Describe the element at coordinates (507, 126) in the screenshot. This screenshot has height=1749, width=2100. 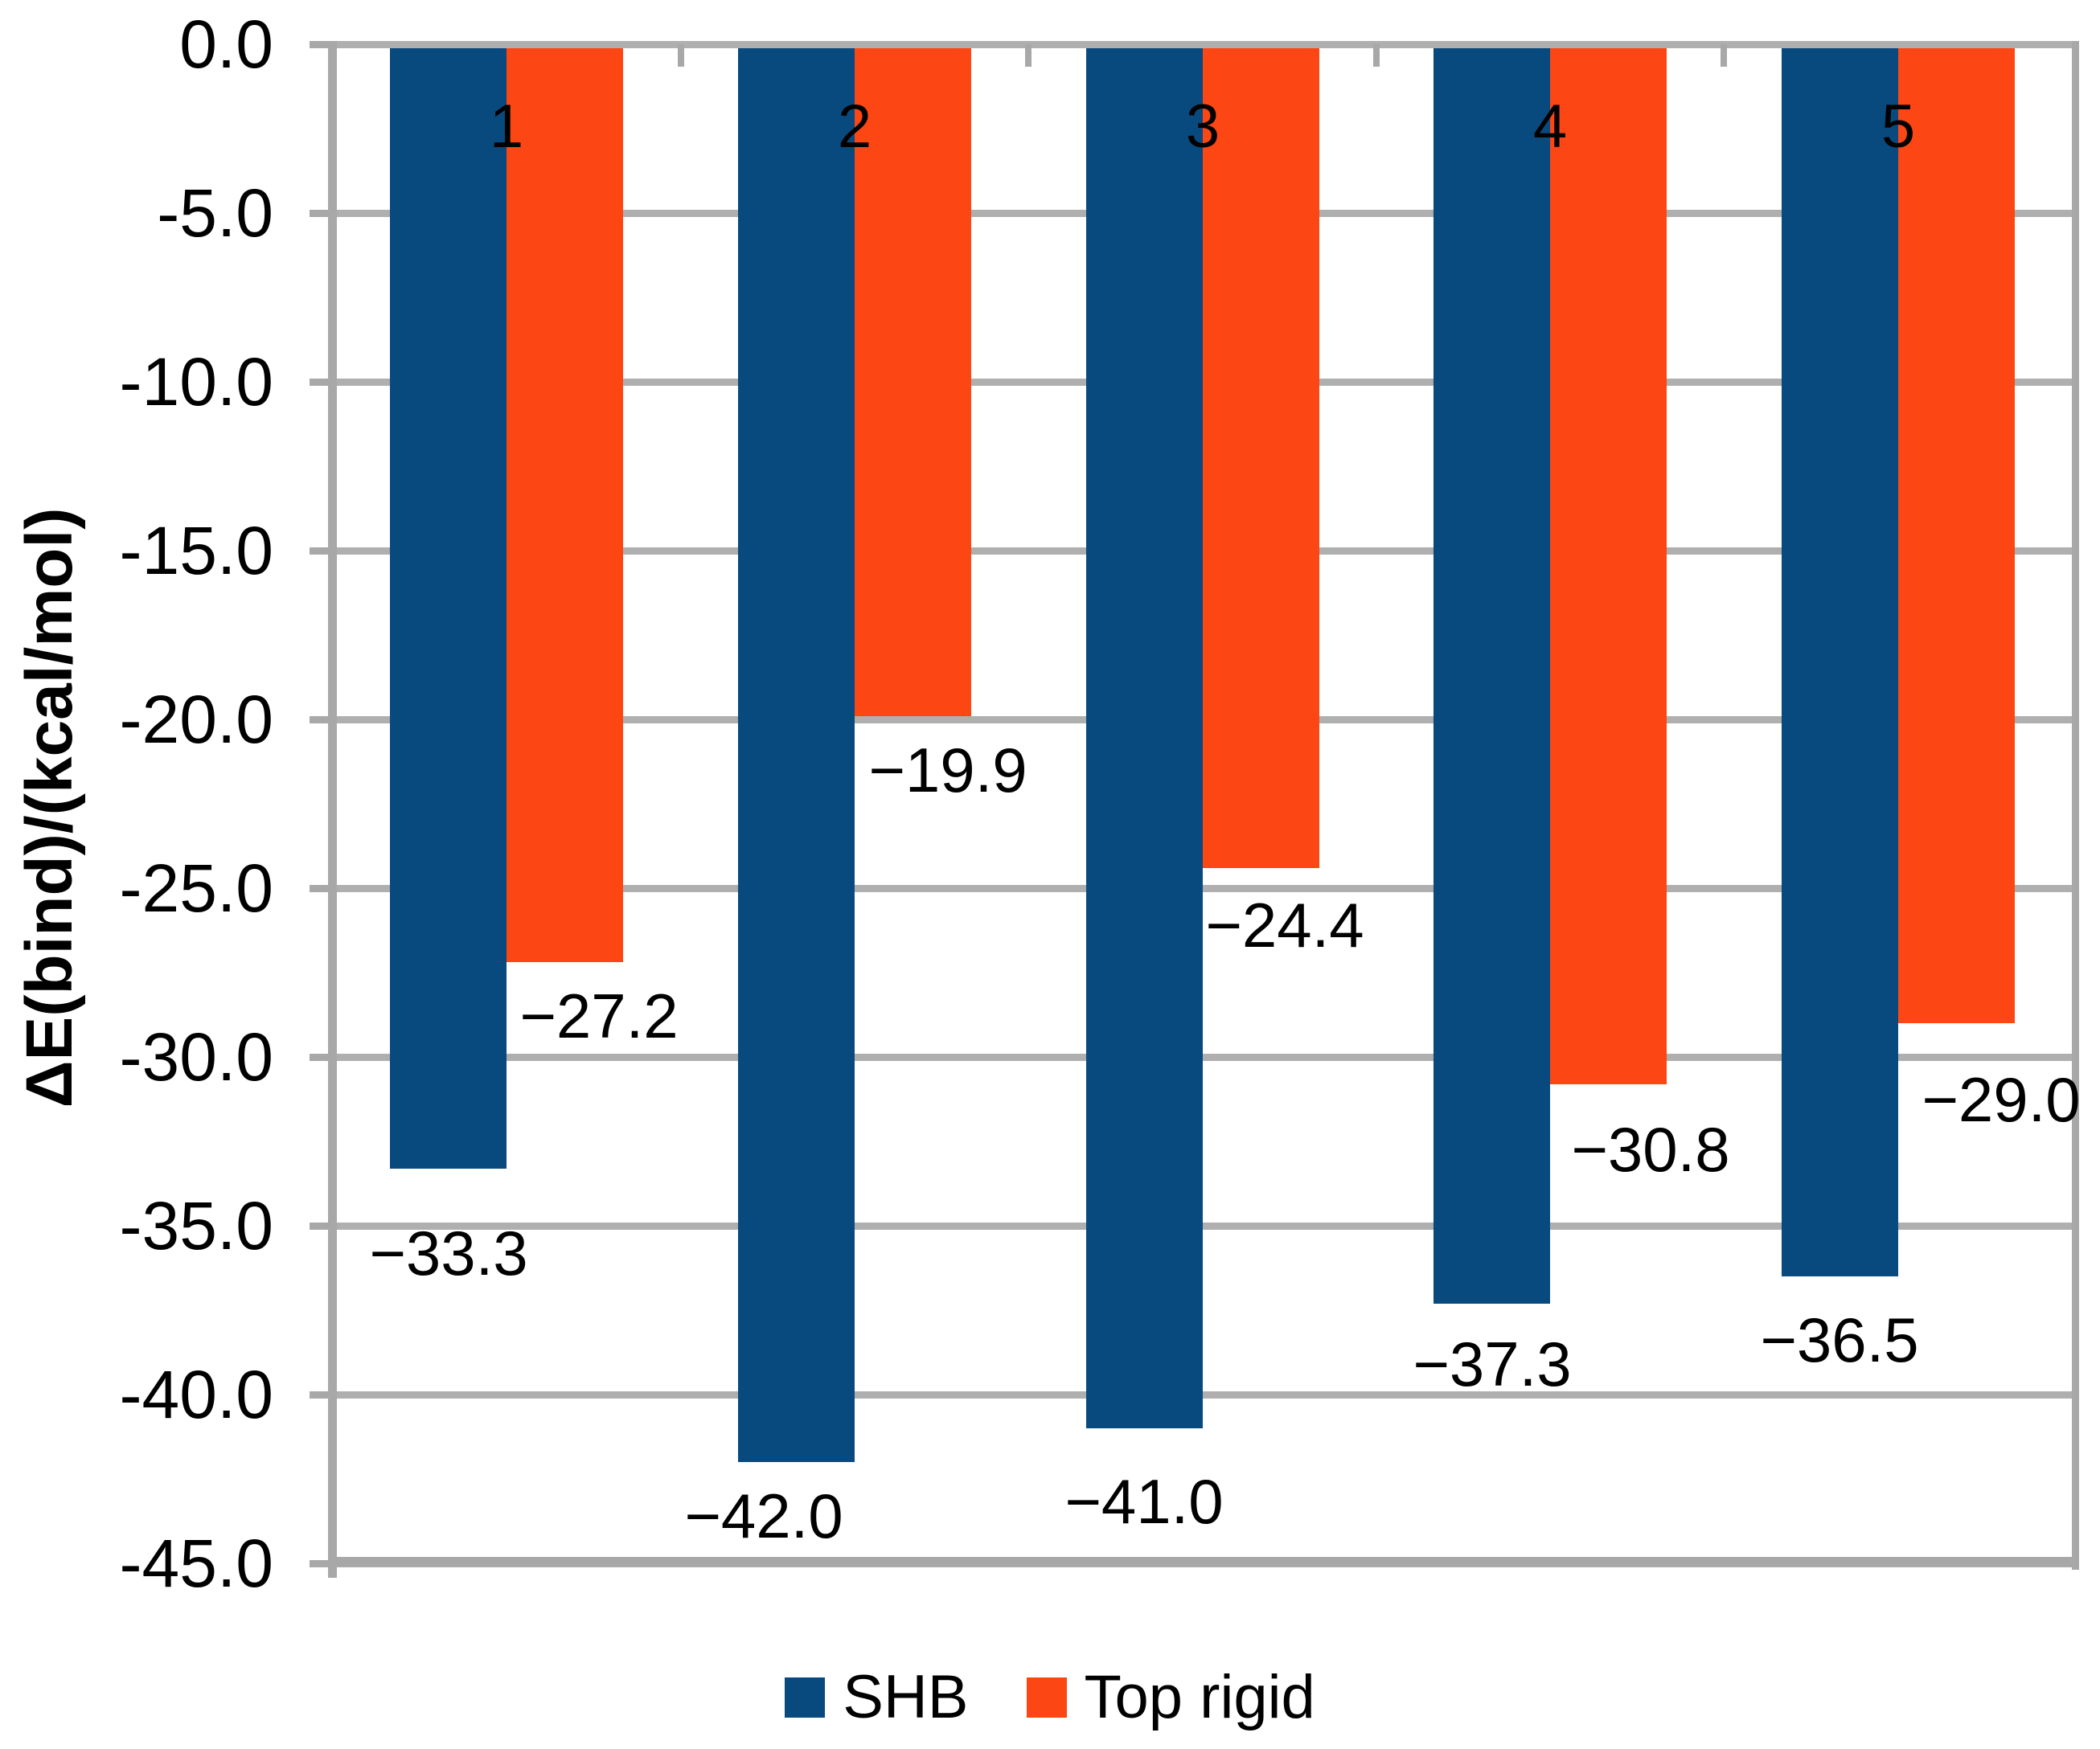
I see `category-label: 1` at that location.